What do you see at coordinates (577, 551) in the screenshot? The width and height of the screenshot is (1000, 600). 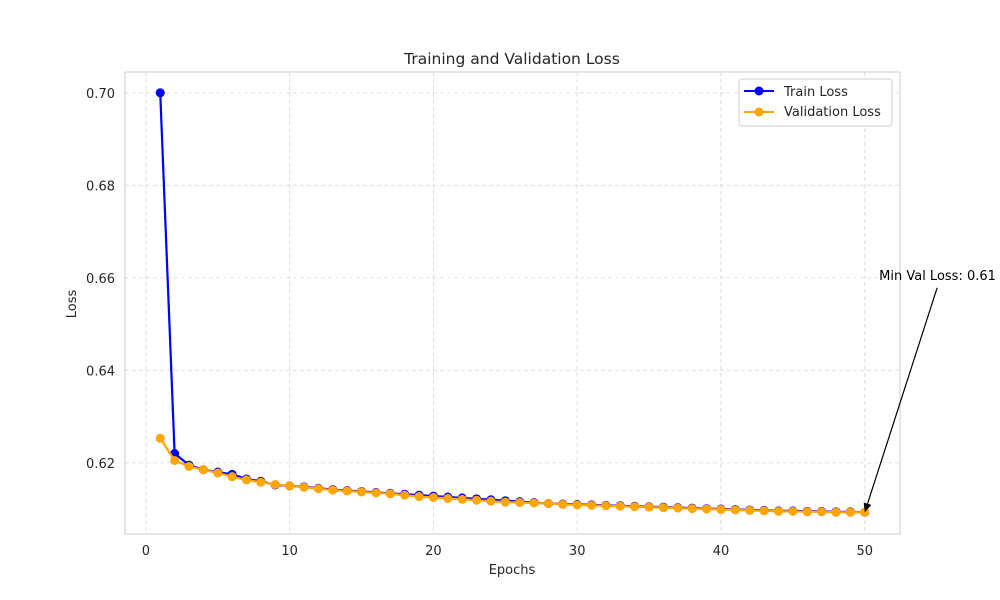 I see `x-tick-label: 30` at bounding box center [577, 551].